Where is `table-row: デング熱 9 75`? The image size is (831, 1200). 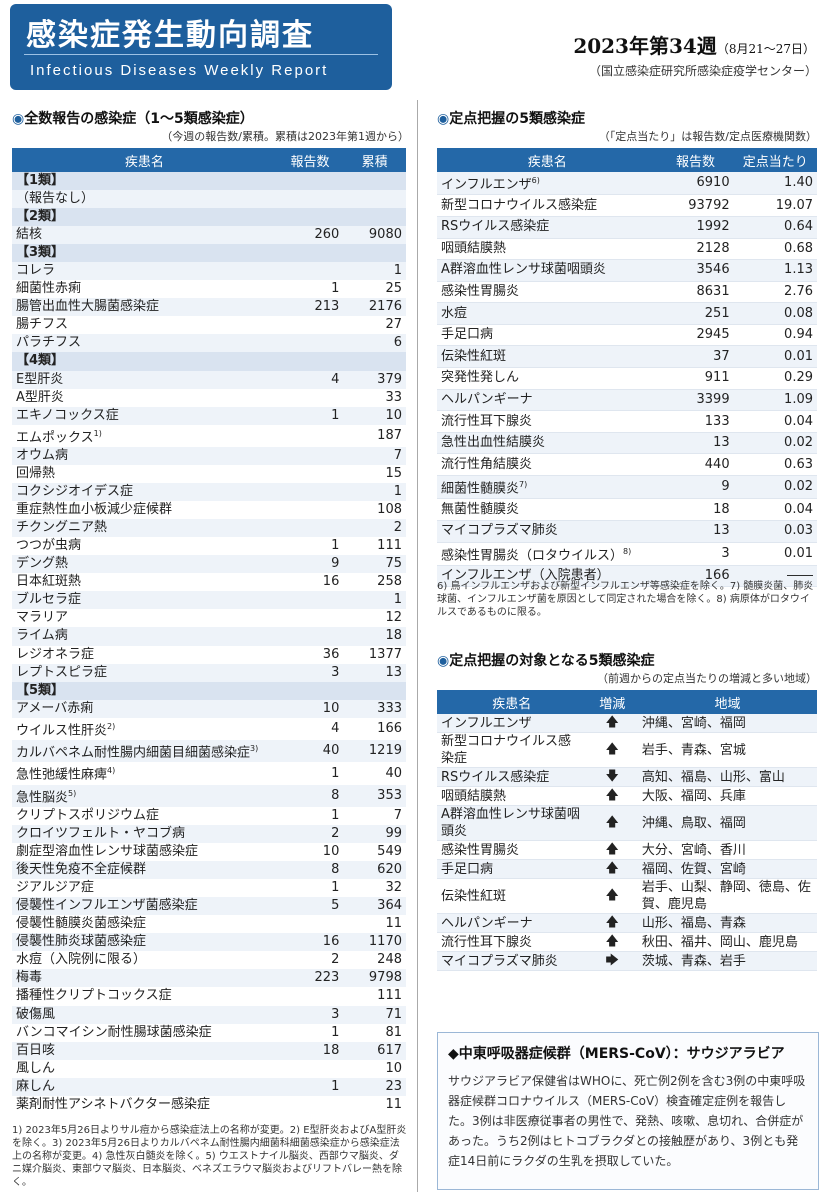
table-row: デング熱 9 75 is located at coordinates (209, 564).